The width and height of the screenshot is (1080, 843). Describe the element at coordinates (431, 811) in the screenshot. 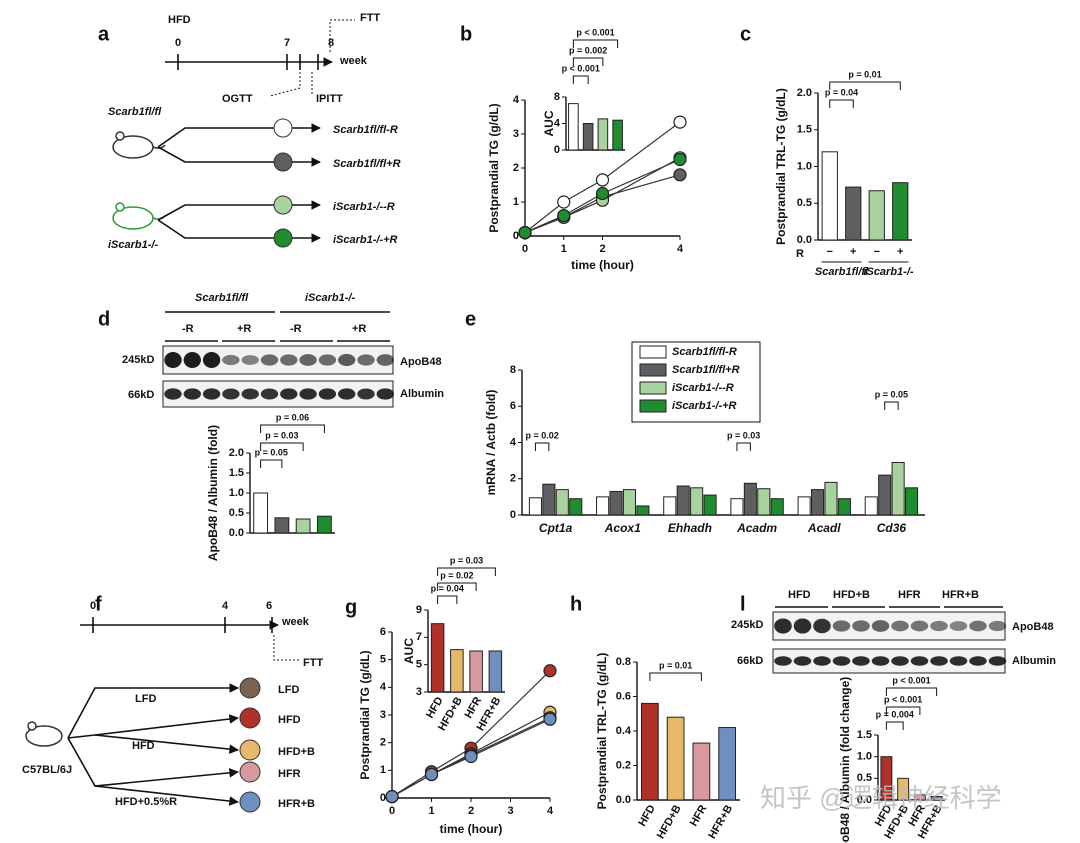

I see `x-tick-label: 1` at that location.